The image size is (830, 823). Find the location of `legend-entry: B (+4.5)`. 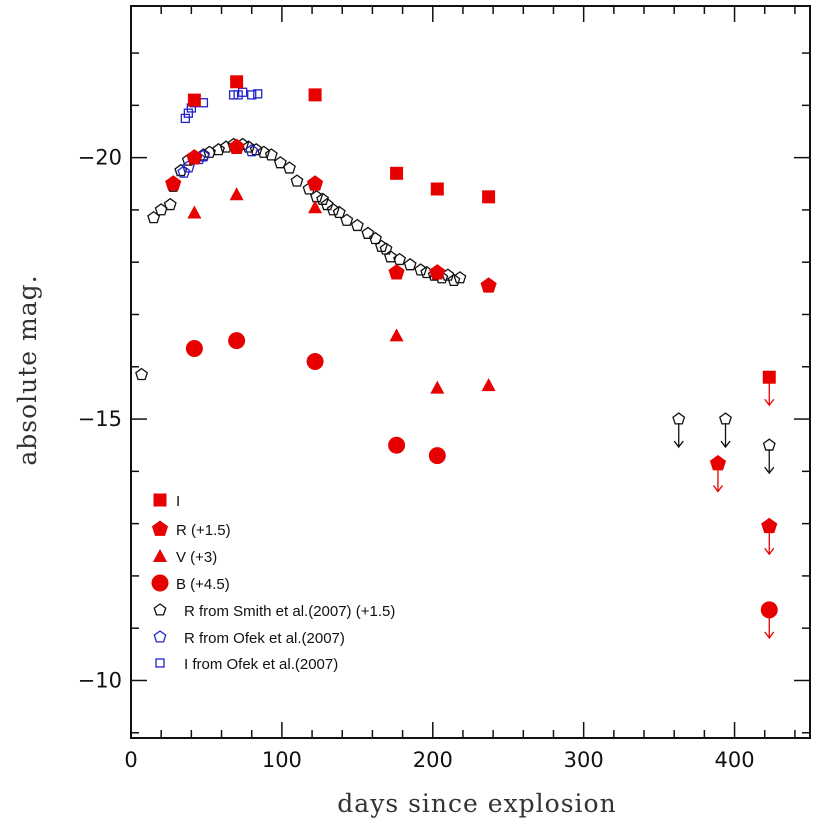

legend-entry: B (+4.5) is located at coordinates (190, 583).